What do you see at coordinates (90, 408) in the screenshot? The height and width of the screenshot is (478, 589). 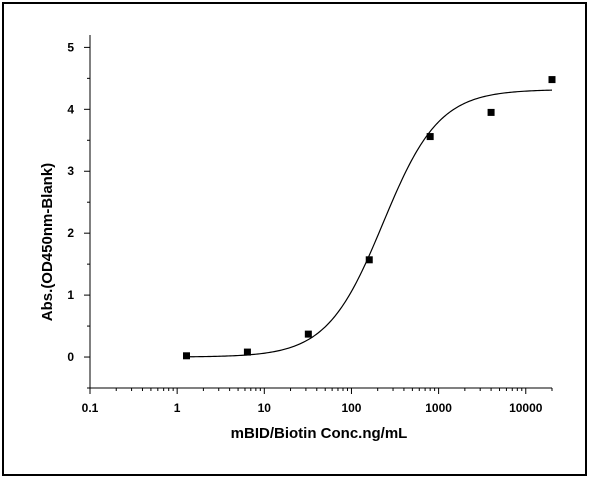 I see `x-tick-label: 0.1` at bounding box center [90, 408].